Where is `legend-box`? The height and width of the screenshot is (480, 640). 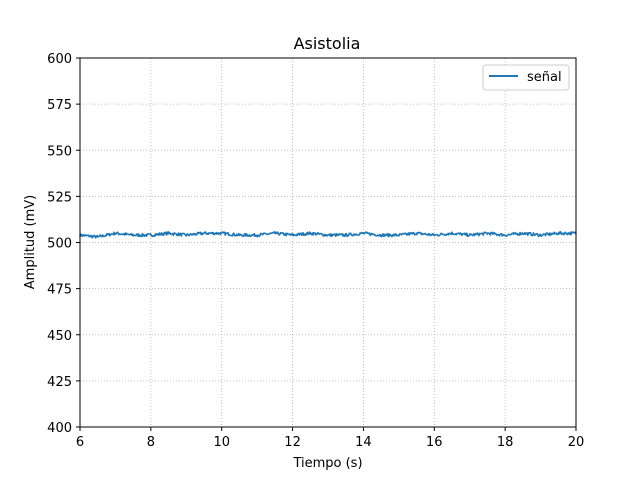
legend-box is located at coordinates (526, 77).